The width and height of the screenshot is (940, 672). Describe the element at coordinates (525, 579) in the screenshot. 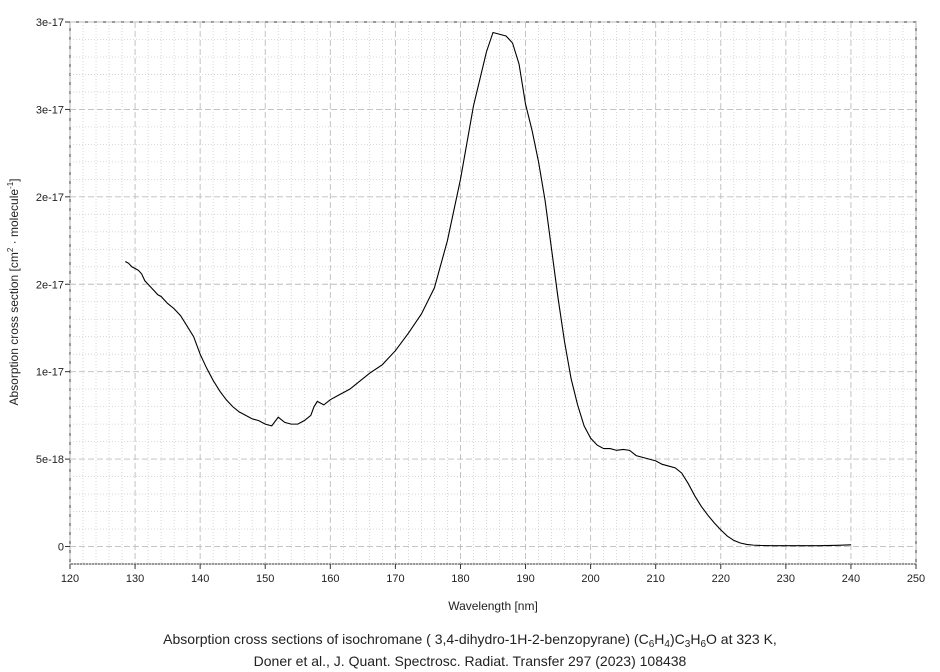

I see `x-tick-label: 190` at that location.